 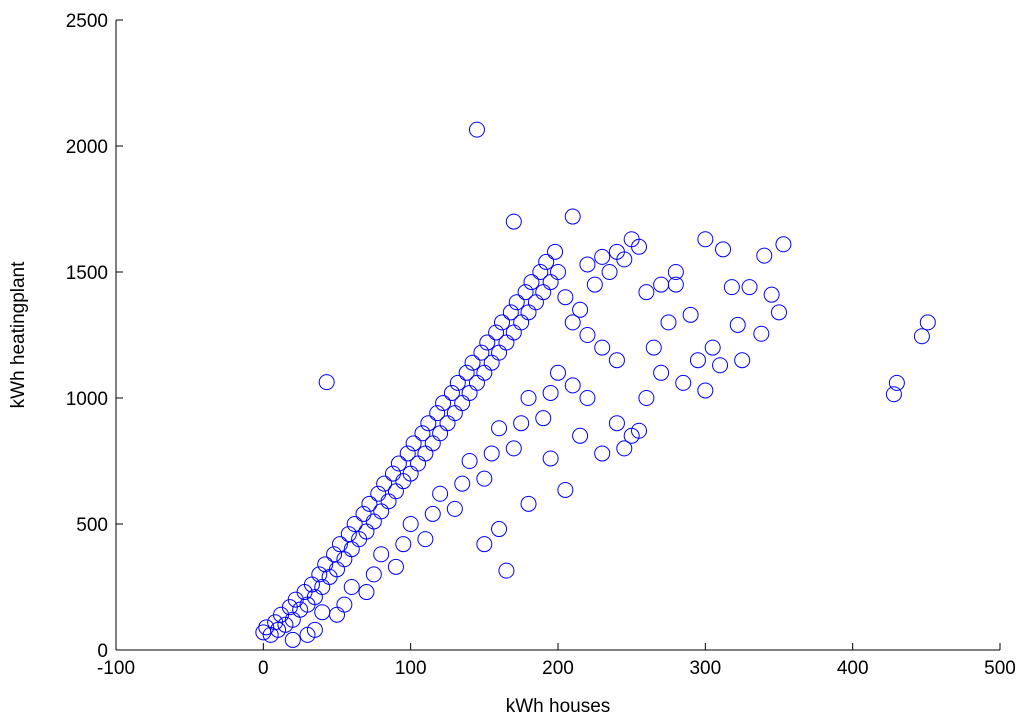 I want to click on x-tick-label: 200, so click(x=558, y=668).